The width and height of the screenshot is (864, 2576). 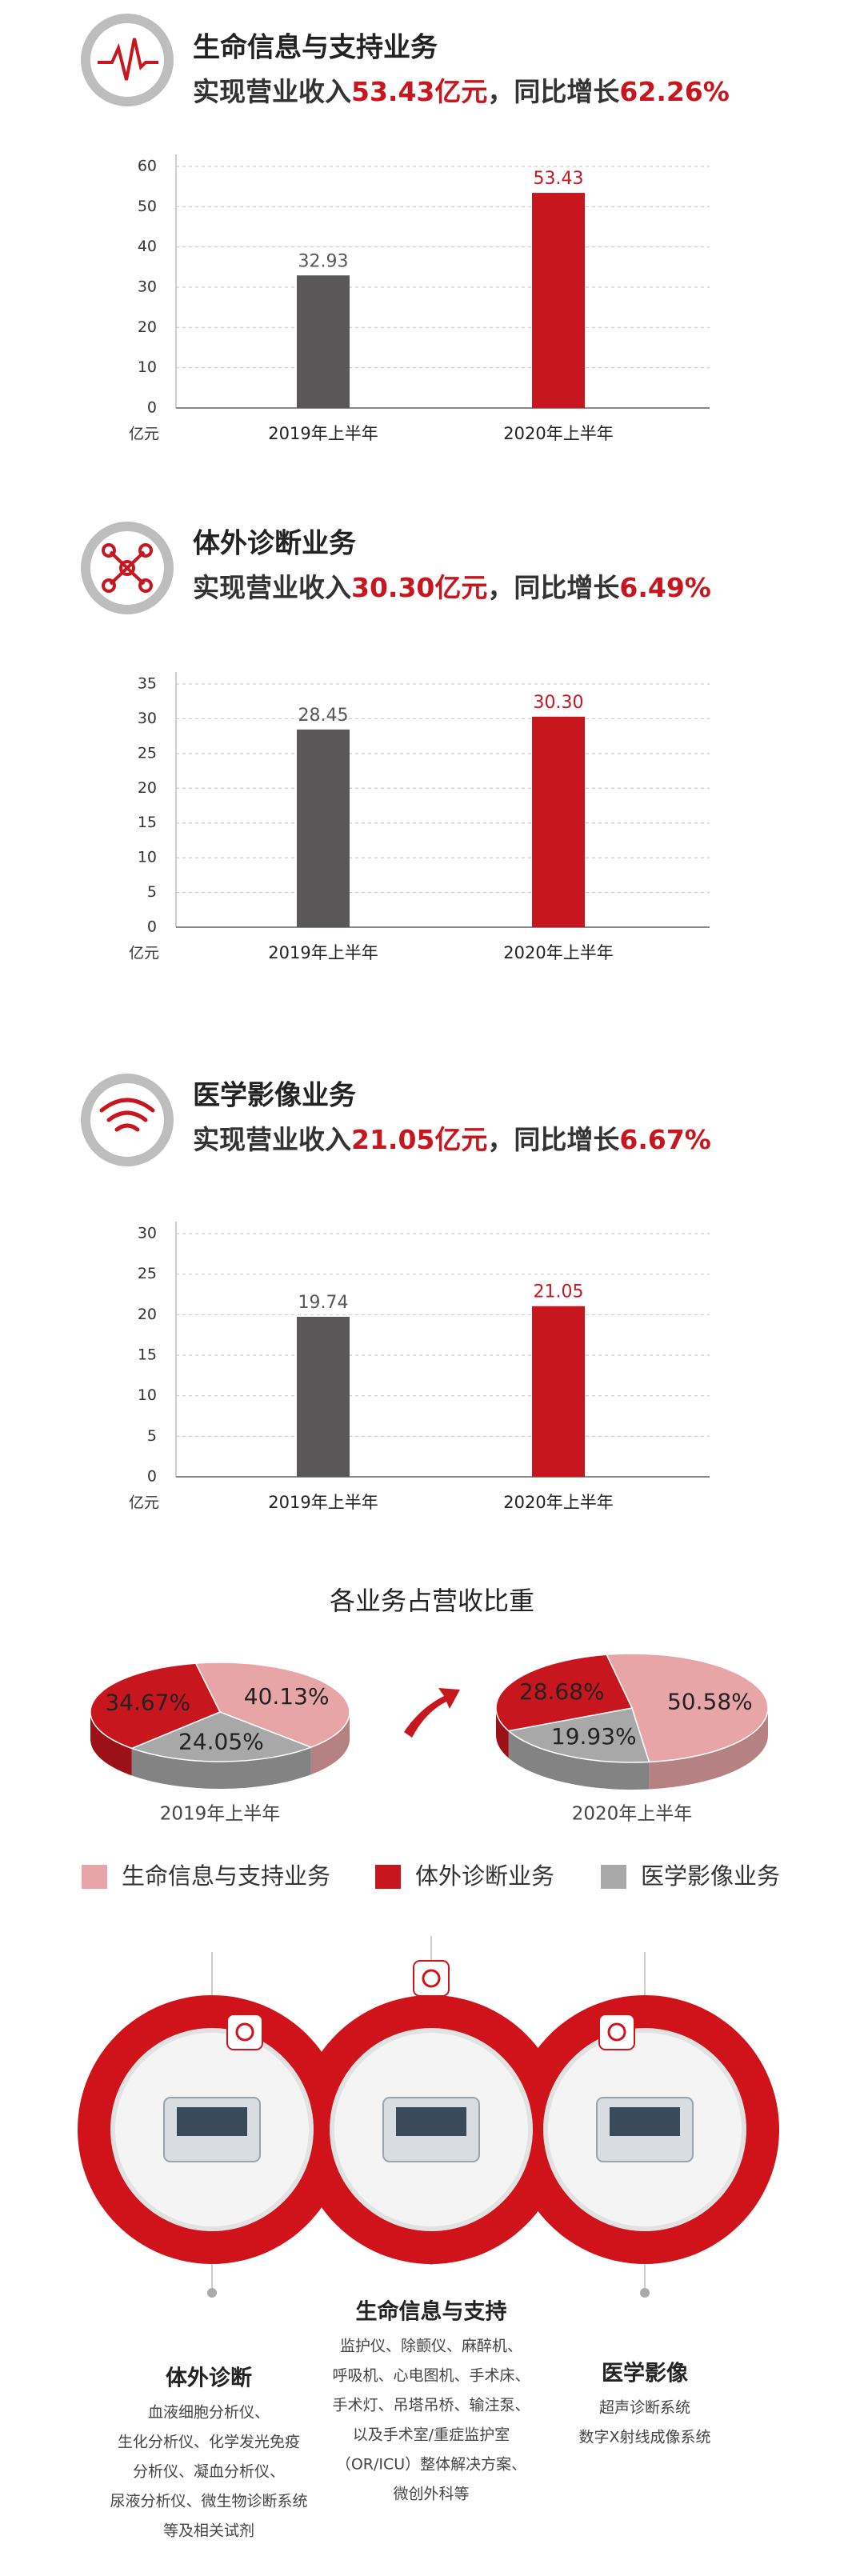 What do you see at coordinates (209, 2378) in the screenshot?
I see `product-name: 体外诊断` at bounding box center [209, 2378].